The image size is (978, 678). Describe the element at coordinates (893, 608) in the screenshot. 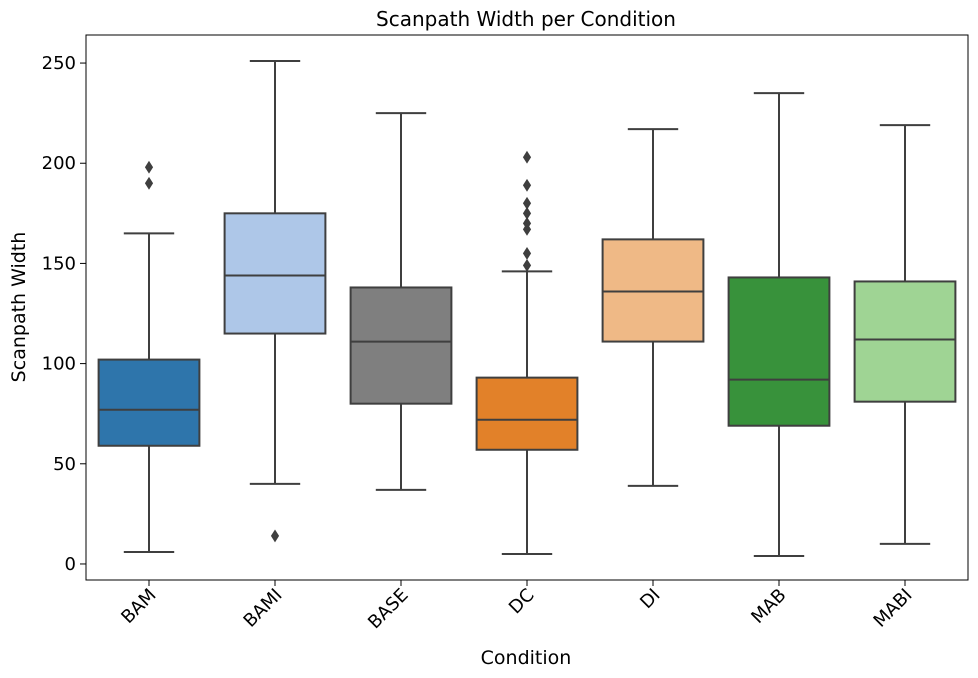

I see `x-tick-label: MABI` at that location.